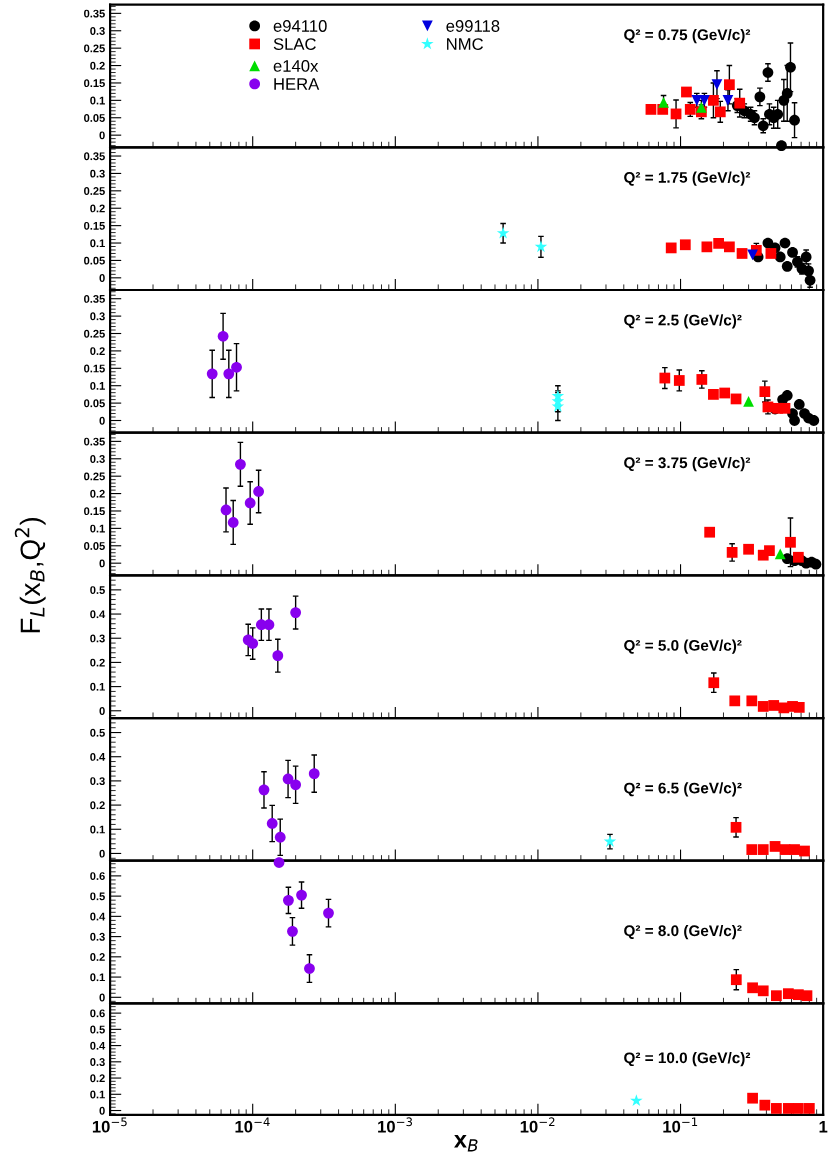 This screenshot has height=1165, width=834. I want to click on legend-label: e140x, so click(296, 66).